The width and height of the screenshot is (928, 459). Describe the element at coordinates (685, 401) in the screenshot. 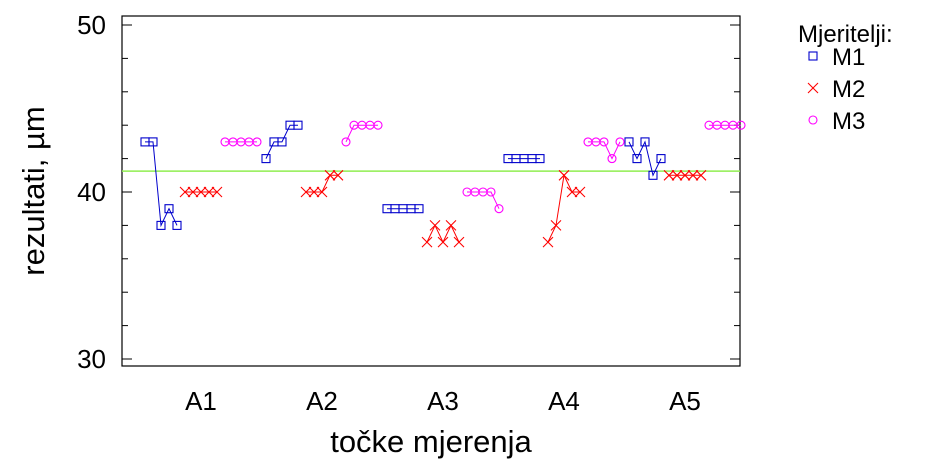

I see `x-tick-label: A5` at that location.